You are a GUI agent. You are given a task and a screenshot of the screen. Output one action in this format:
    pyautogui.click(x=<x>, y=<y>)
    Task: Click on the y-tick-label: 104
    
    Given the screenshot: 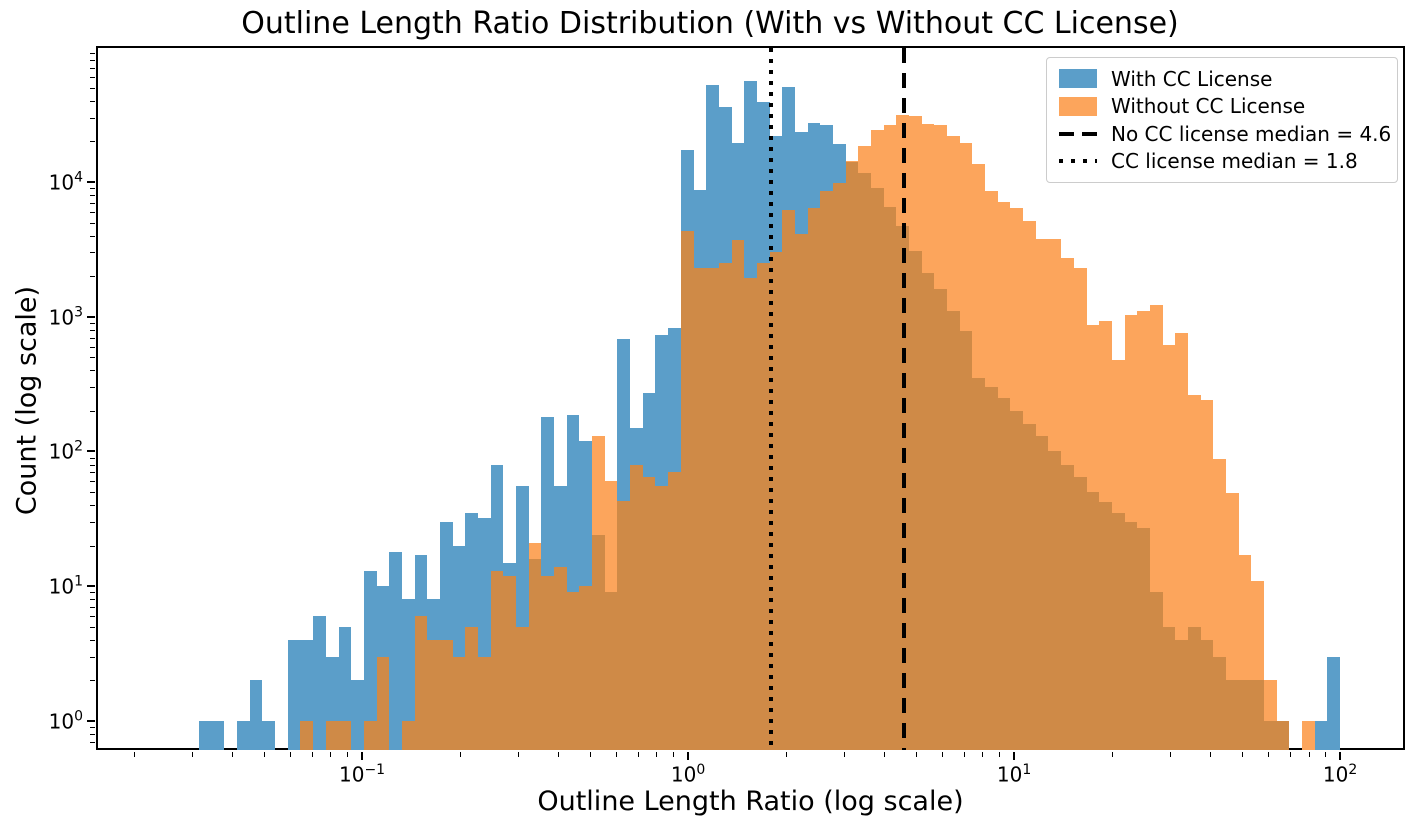 What is the action you would take?
    pyautogui.click(x=65, y=182)
    